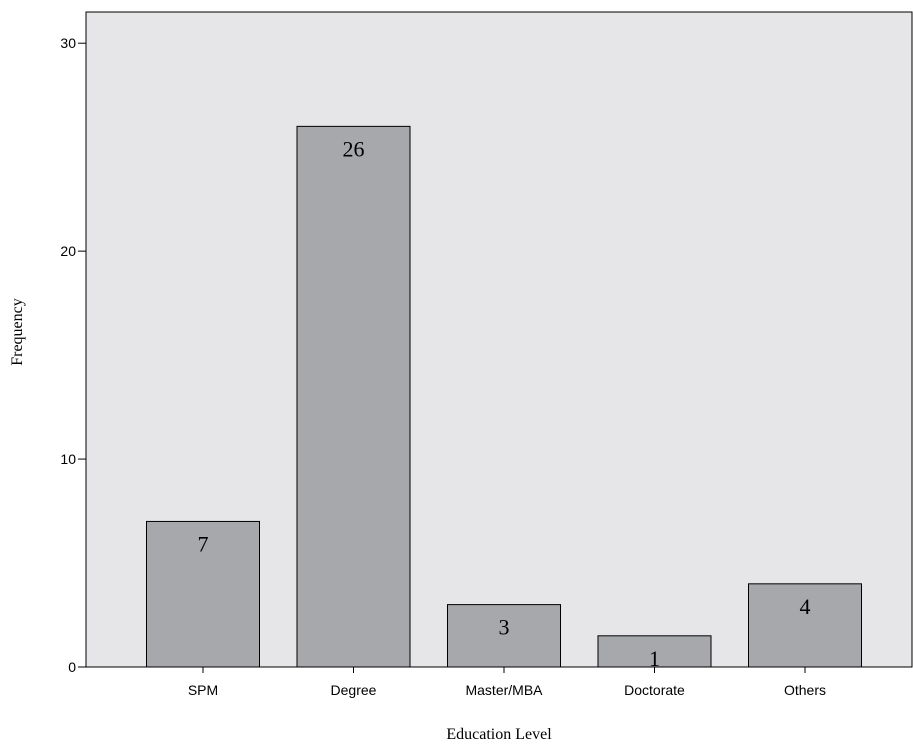  Describe the element at coordinates (68, 251) in the screenshot. I see `y-tick-label: 20` at that location.